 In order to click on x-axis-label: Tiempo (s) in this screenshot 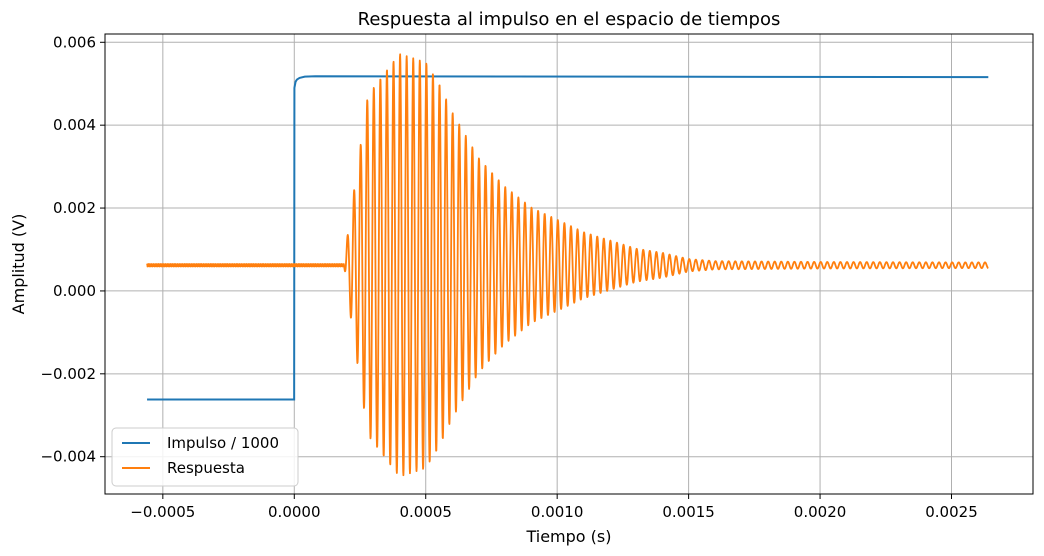, I will do `click(568, 536)`.